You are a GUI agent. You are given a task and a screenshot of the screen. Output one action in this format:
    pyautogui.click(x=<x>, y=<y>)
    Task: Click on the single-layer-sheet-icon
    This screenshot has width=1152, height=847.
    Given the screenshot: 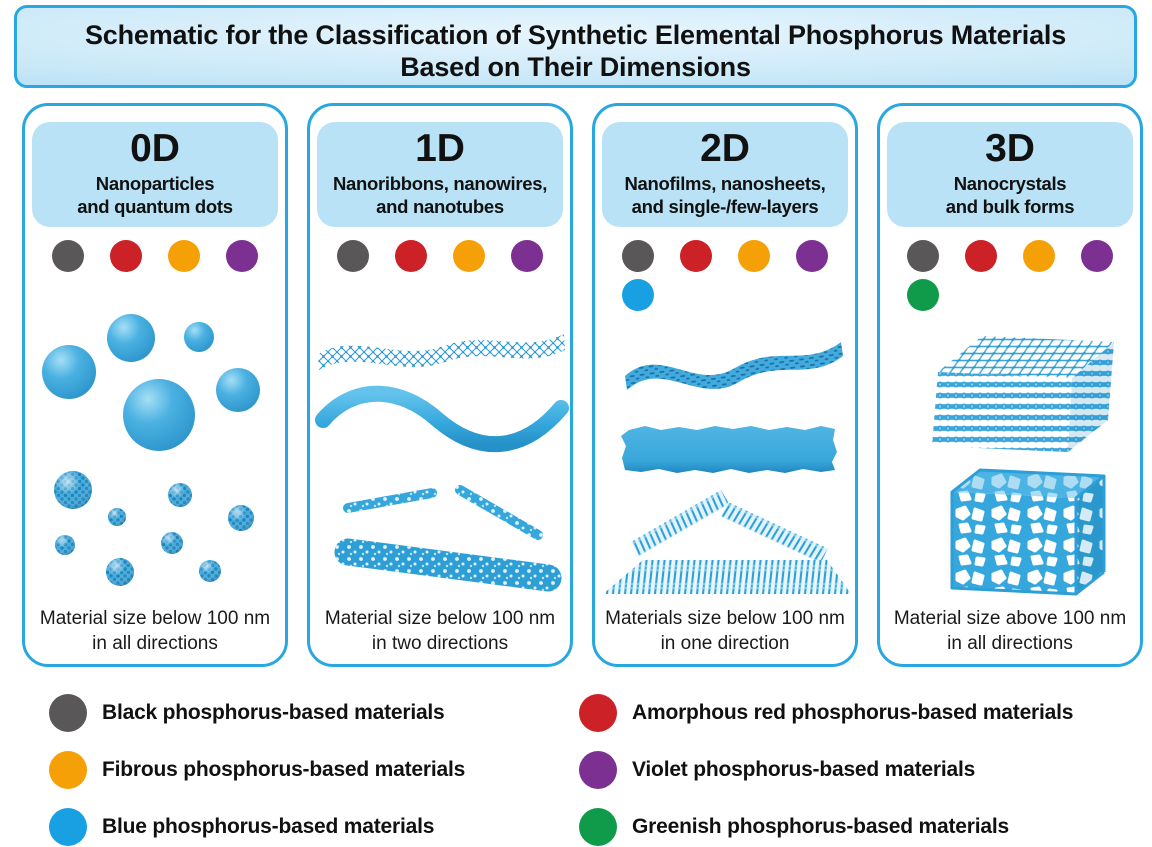 What is the action you would take?
    pyautogui.click(x=727, y=577)
    